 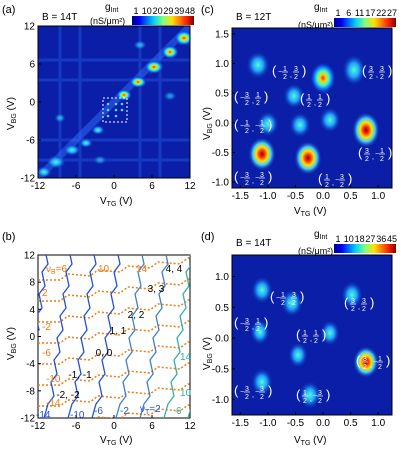 I want to click on x-tick-label: -6, so click(x=76, y=186).